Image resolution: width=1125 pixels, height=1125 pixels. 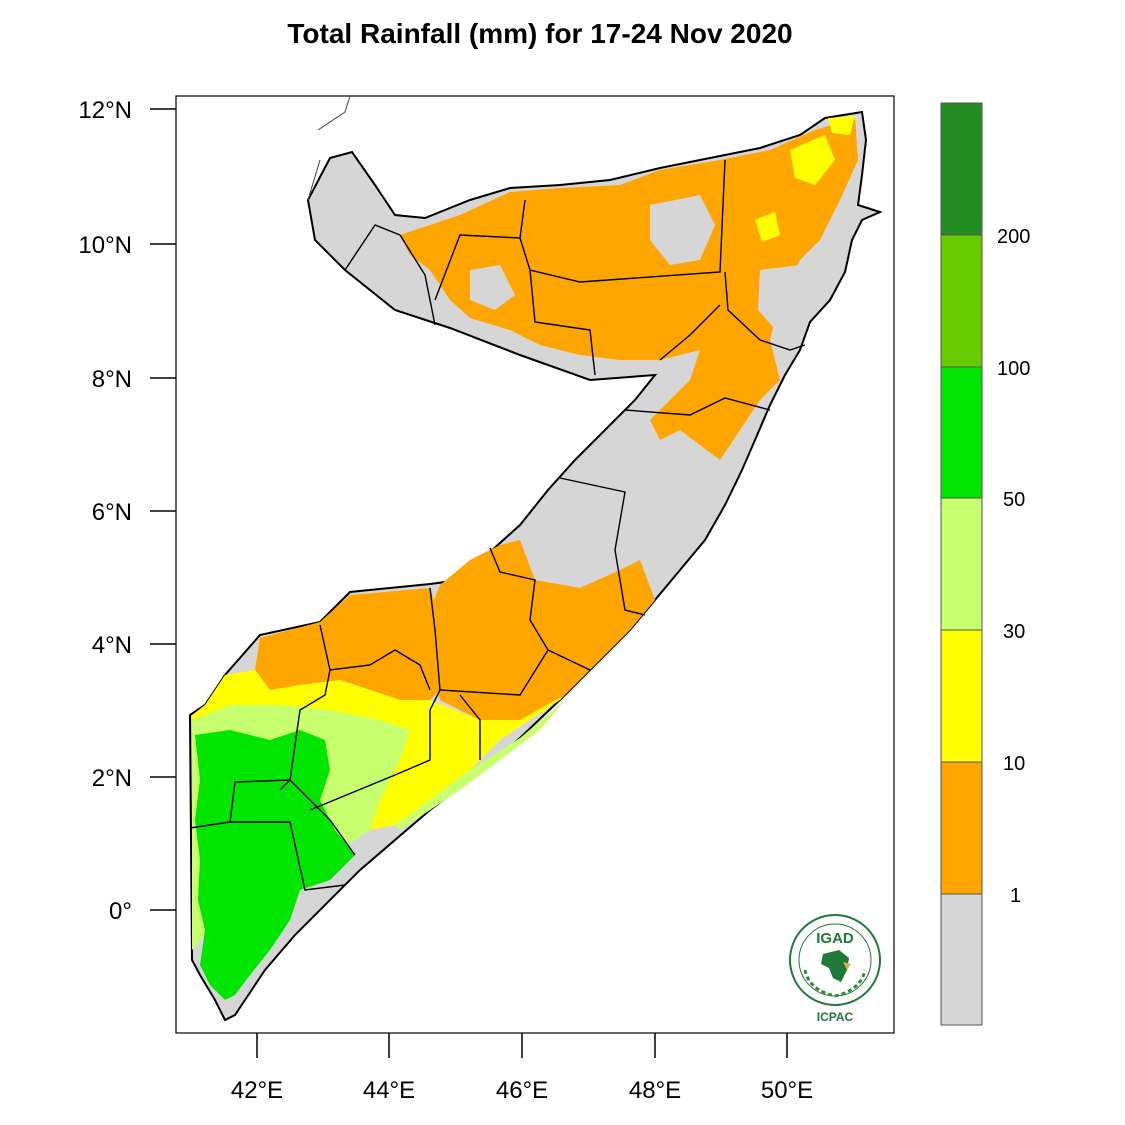 What do you see at coordinates (112, 512) in the screenshot?
I see `lat-tick-6n: 6°N` at bounding box center [112, 512].